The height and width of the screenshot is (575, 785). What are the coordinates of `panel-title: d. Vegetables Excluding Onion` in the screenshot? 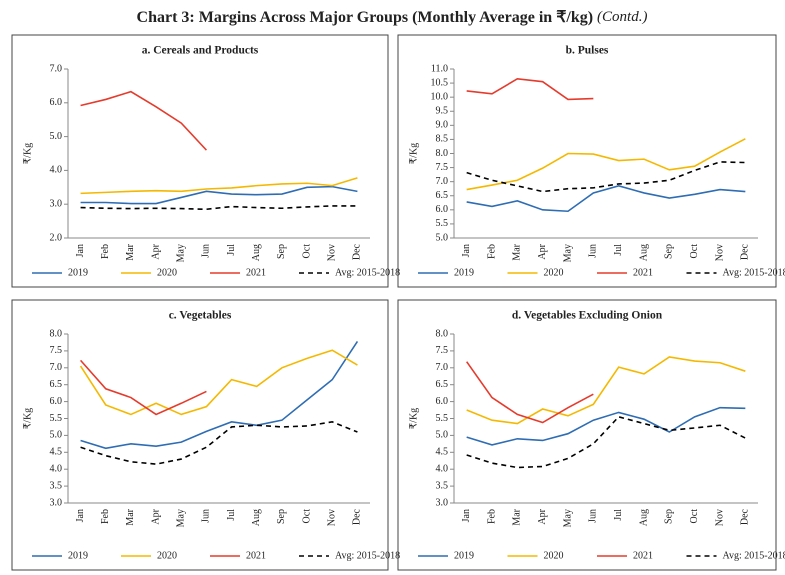 It's located at (587, 316).